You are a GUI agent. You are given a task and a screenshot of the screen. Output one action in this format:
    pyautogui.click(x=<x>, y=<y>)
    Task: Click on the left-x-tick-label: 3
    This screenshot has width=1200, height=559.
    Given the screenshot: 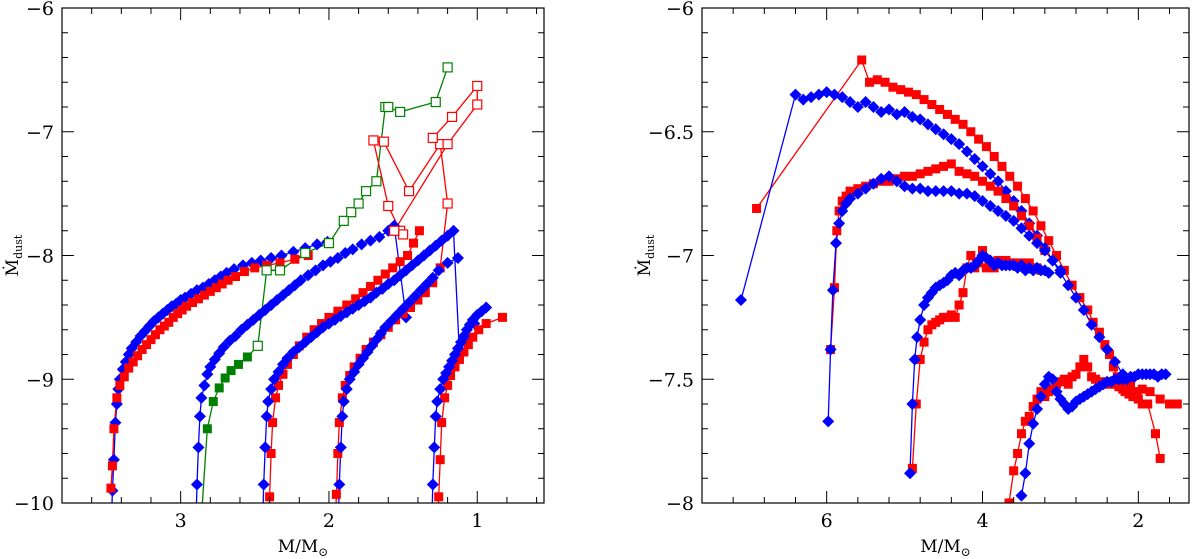 What is the action you would take?
    pyautogui.click(x=181, y=521)
    